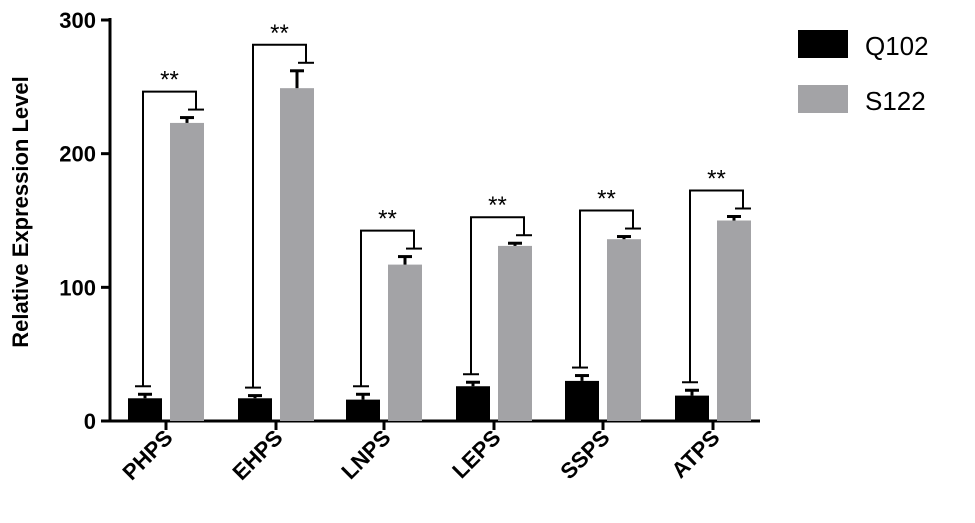 The image size is (975, 523). What do you see at coordinates (77, 20) in the screenshot?
I see `y-tick-label: 300` at bounding box center [77, 20].